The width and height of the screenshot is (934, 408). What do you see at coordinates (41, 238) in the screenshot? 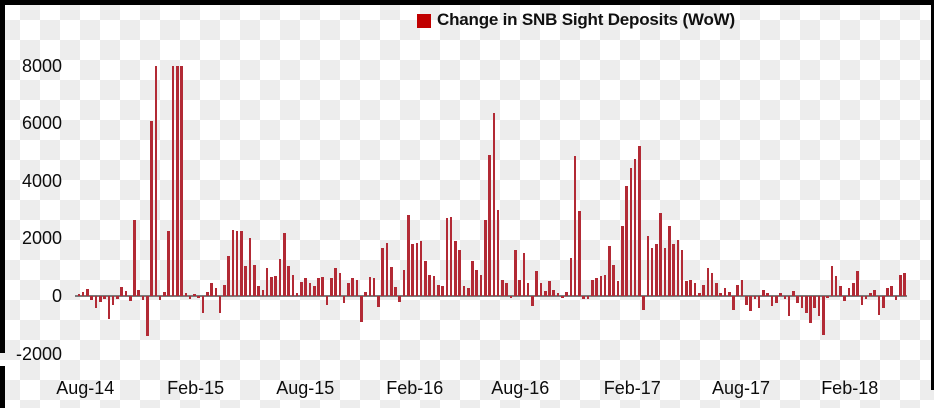
I see `y-tick-label: 2000` at bounding box center [41, 238].